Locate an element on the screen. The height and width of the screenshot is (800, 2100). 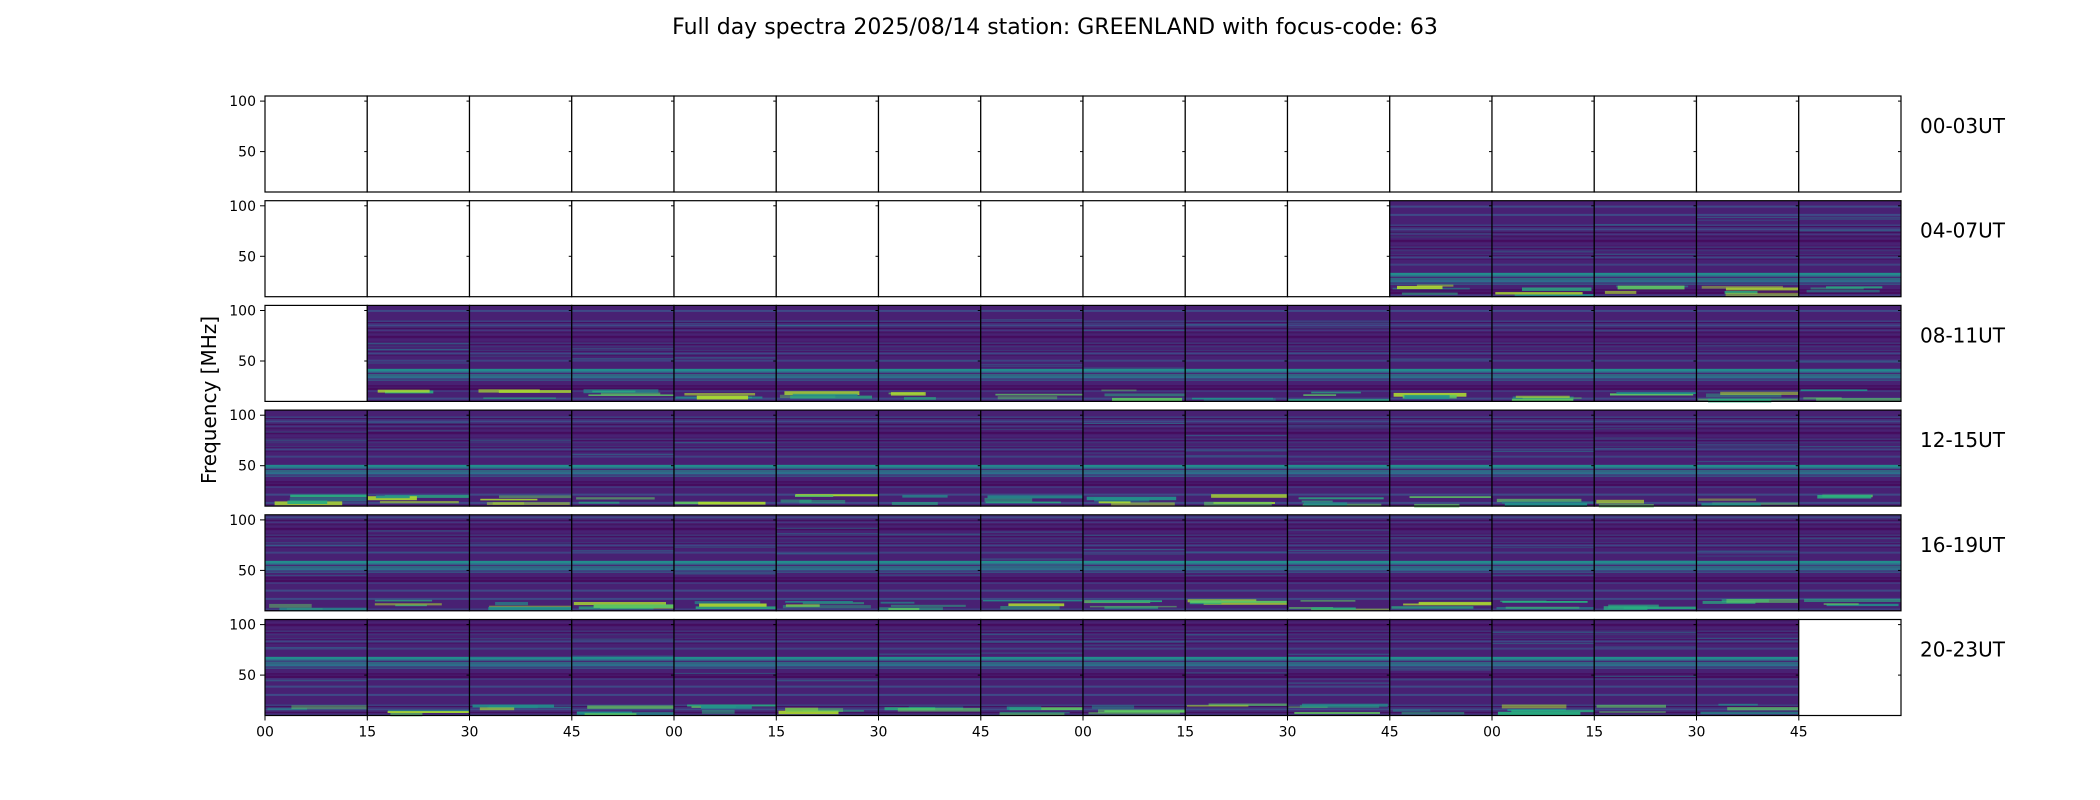
y-tick-label: 50 is located at coordinates (247, 467).